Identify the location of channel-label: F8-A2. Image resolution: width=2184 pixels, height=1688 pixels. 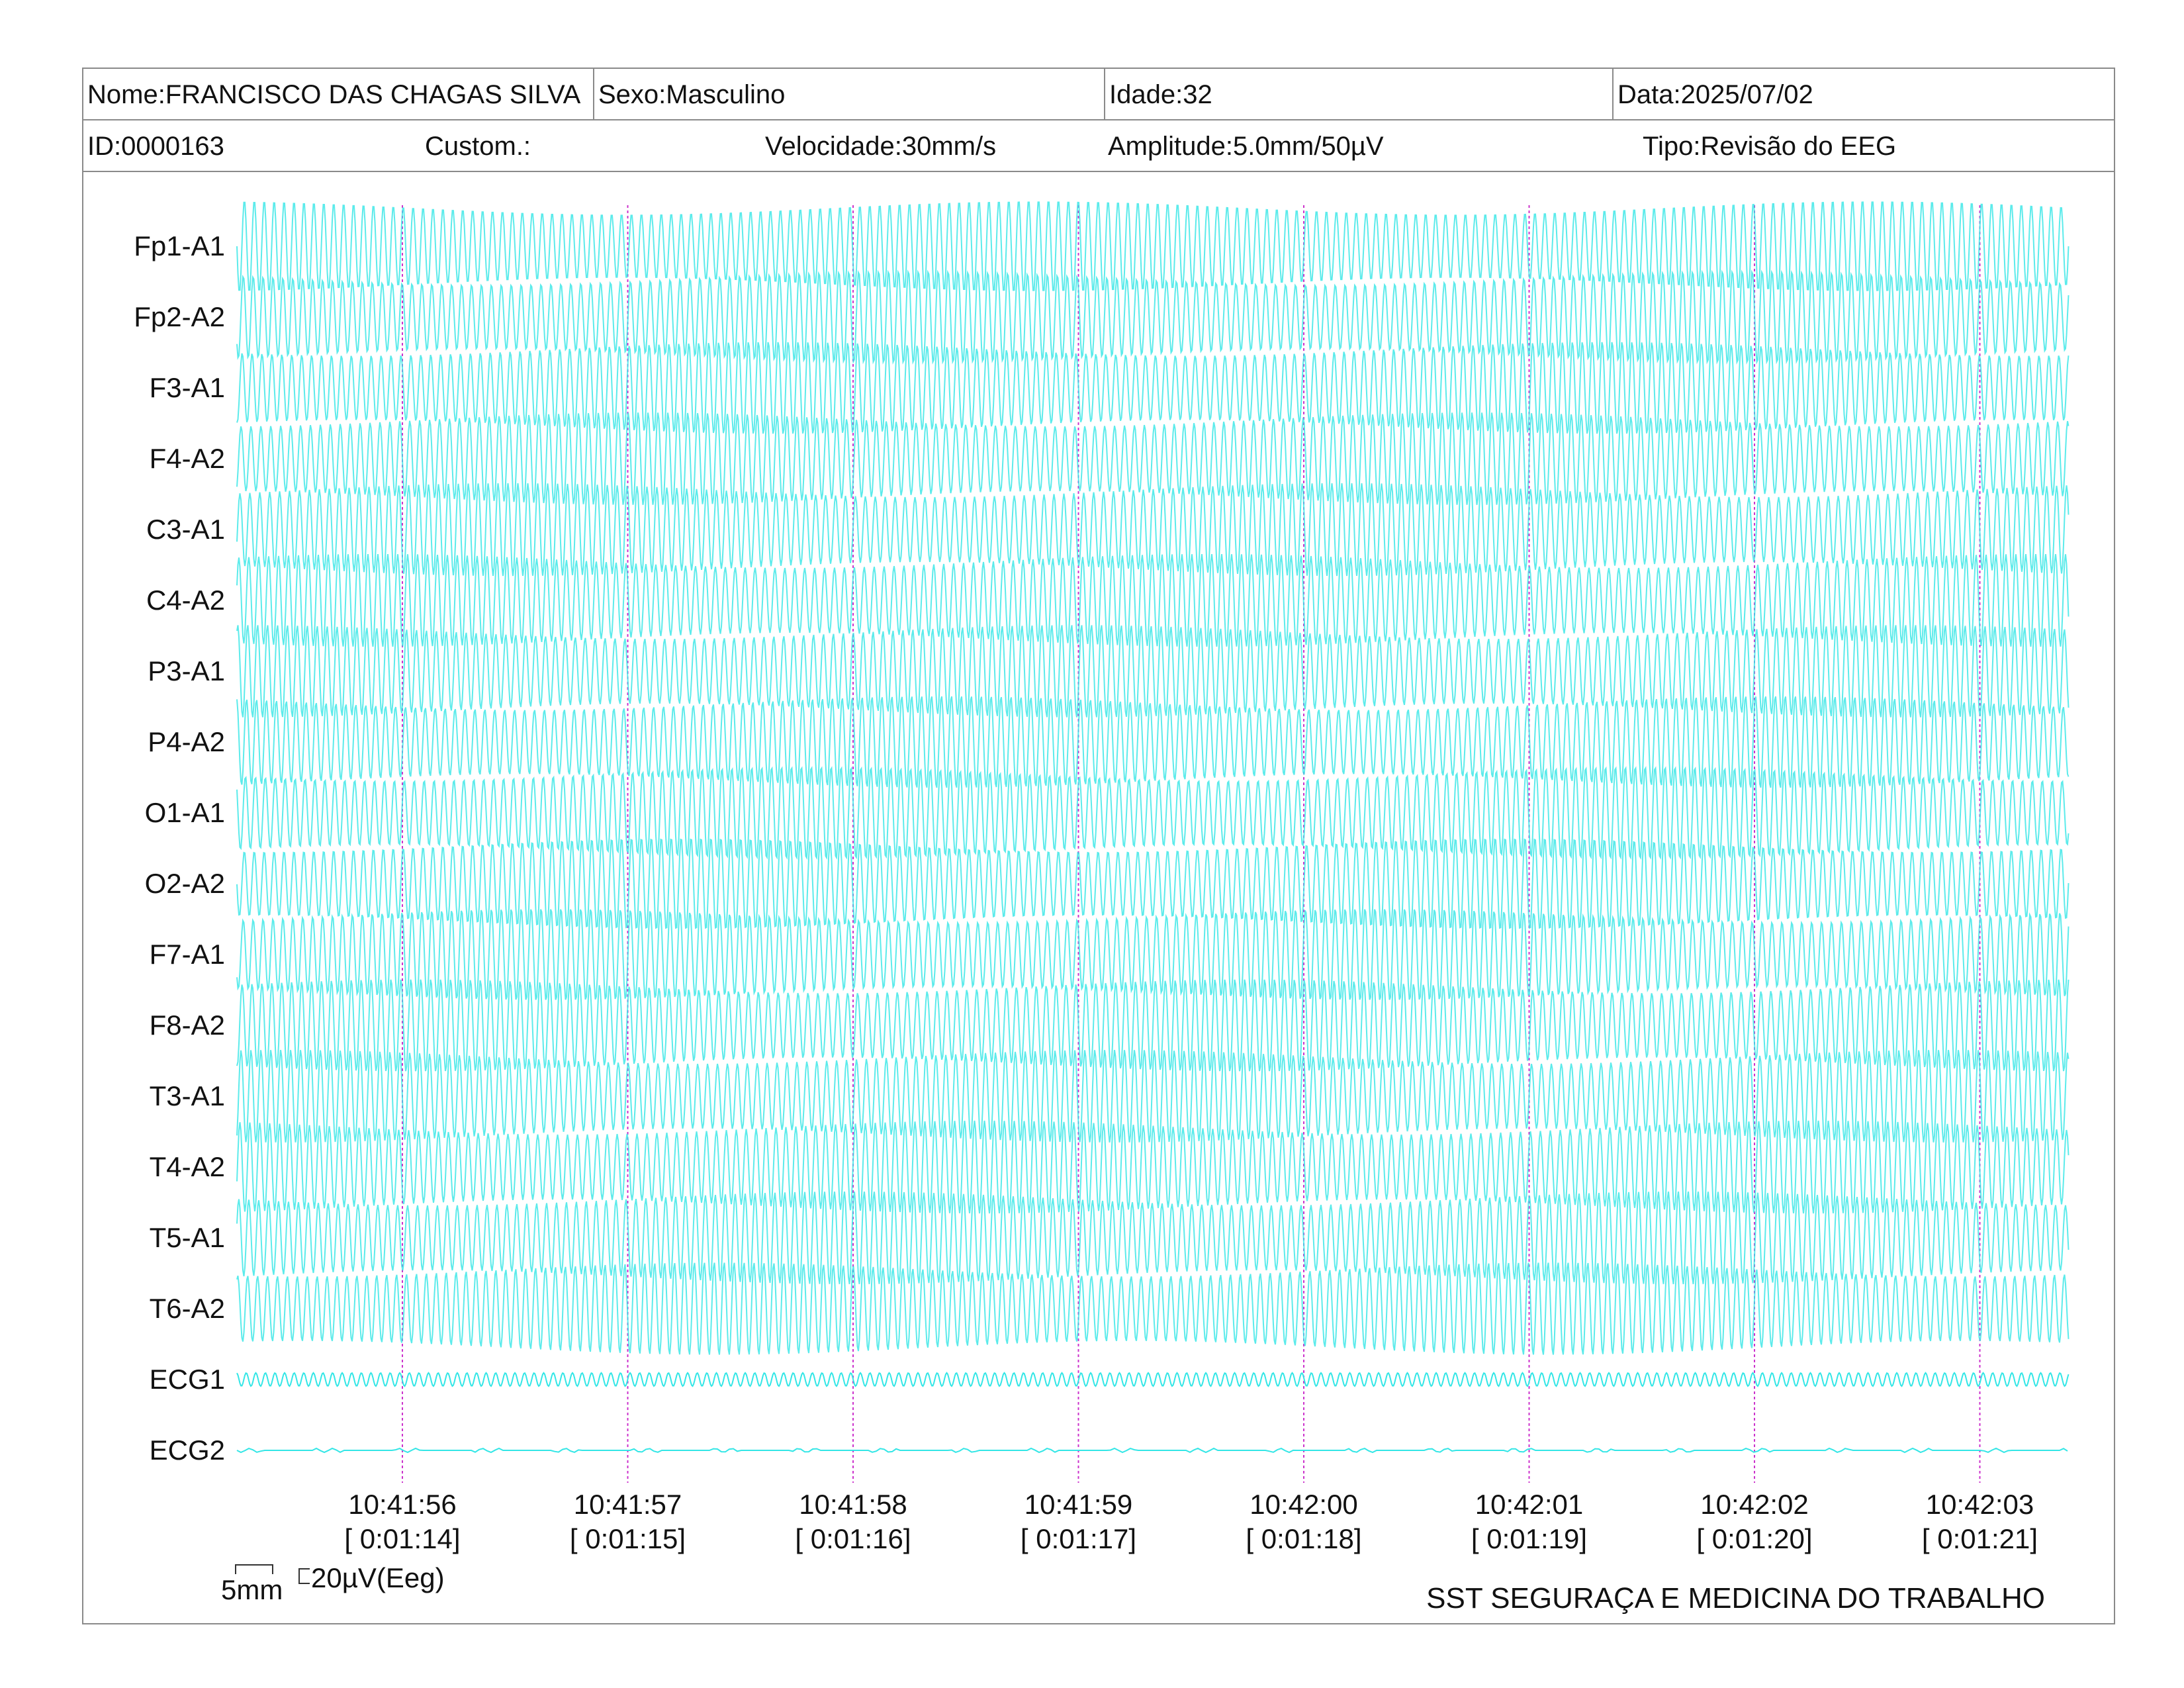
(187, 1025).